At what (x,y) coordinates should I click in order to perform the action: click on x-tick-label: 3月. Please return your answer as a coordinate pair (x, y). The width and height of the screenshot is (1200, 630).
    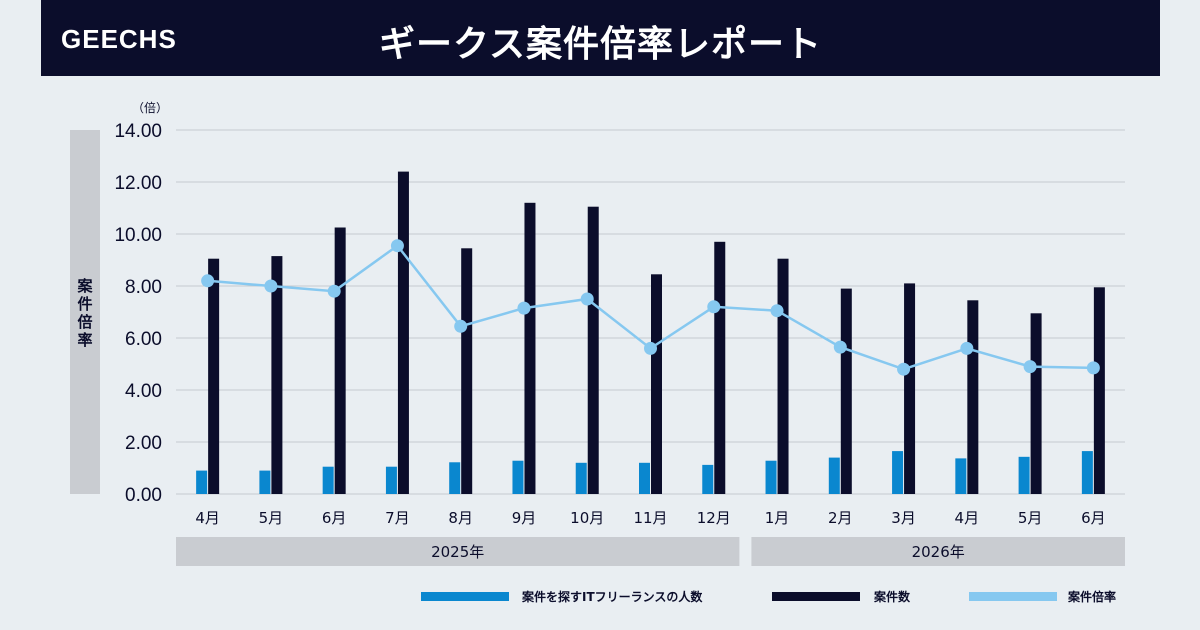
    Looking at the image, I should click on (903, 518).